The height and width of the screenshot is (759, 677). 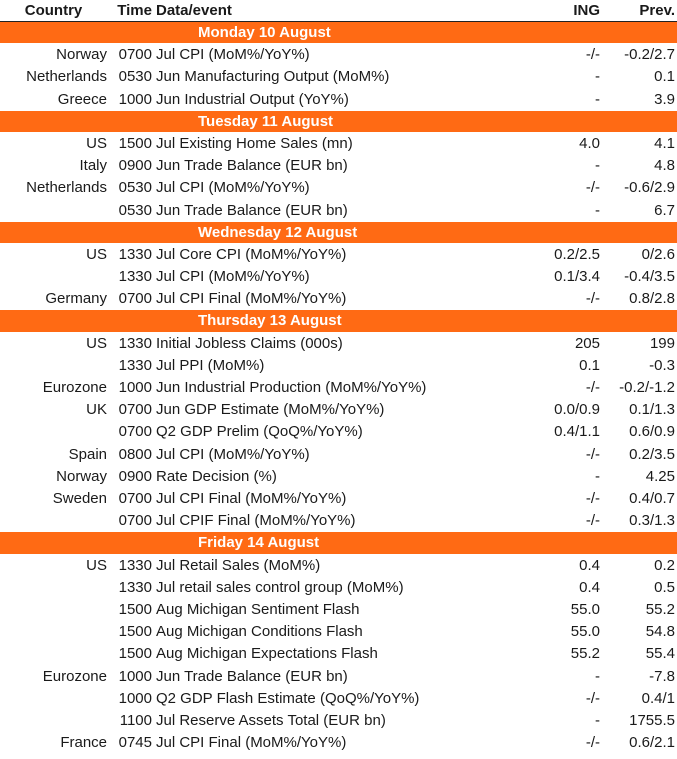 What do you see at coordinates (585, 654) in the screenshot?
I see `ing-forecast-cell: 55.2` at bounding box center [585, 654].